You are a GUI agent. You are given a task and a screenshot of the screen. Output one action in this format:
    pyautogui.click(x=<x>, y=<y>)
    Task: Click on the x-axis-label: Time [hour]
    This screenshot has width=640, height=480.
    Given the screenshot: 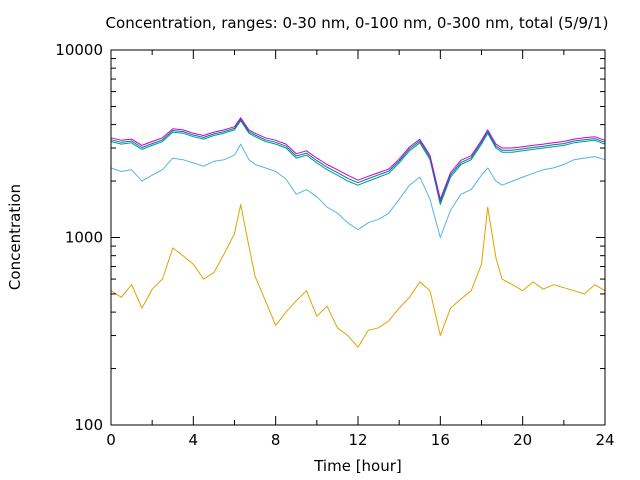 What is the action you would take?
    pyautogui.click(x=357, y=466)
    